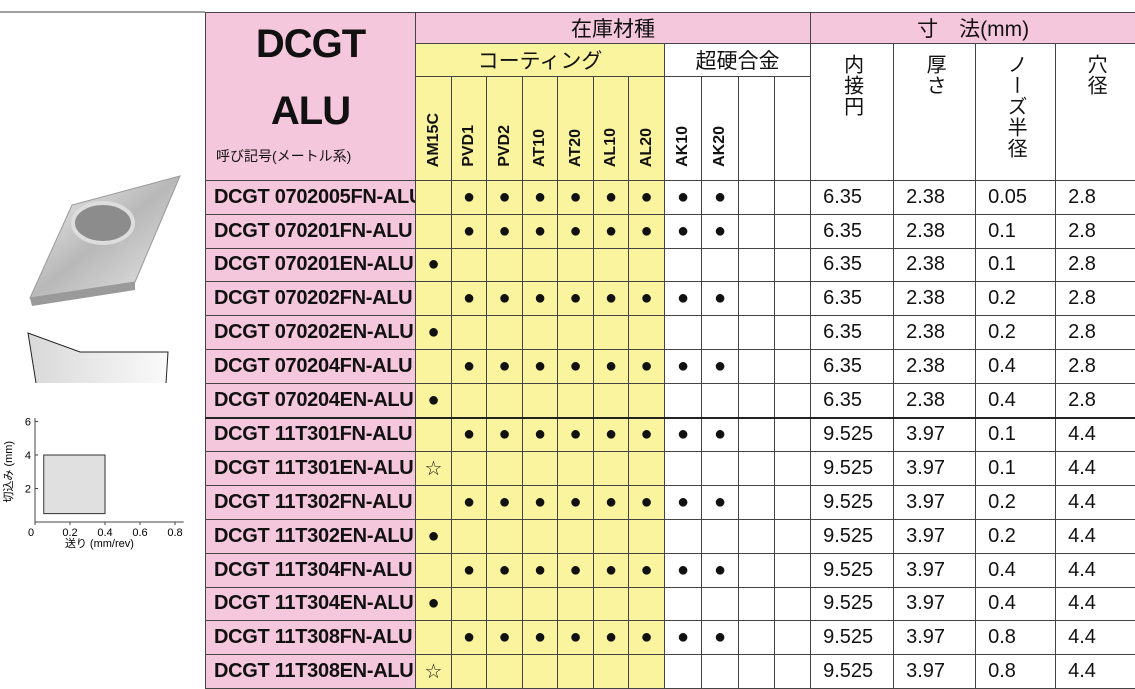 The height and width of the screenshot is (689, 1135). I want to click on designation: DCGT 070204FN-ALU, so click(311, 366).